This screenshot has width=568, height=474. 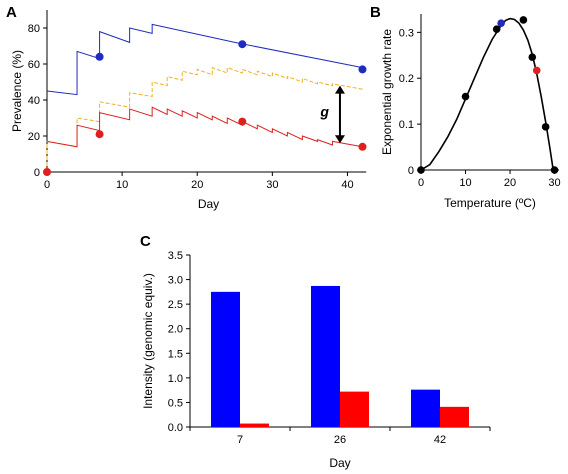 What do you see at coordinates (145, 241) in the screenshot?
I see `panel-c-letter: C` at bounding box center [145, 241].